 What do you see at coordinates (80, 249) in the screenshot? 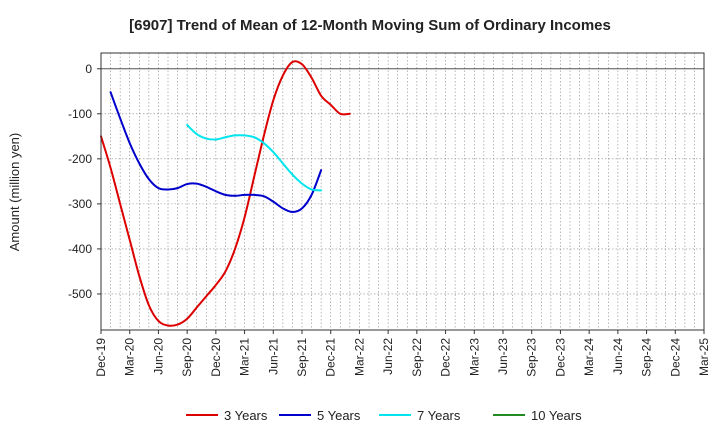
I see `y-tick-label: -400` at bounding box center [80, 249].